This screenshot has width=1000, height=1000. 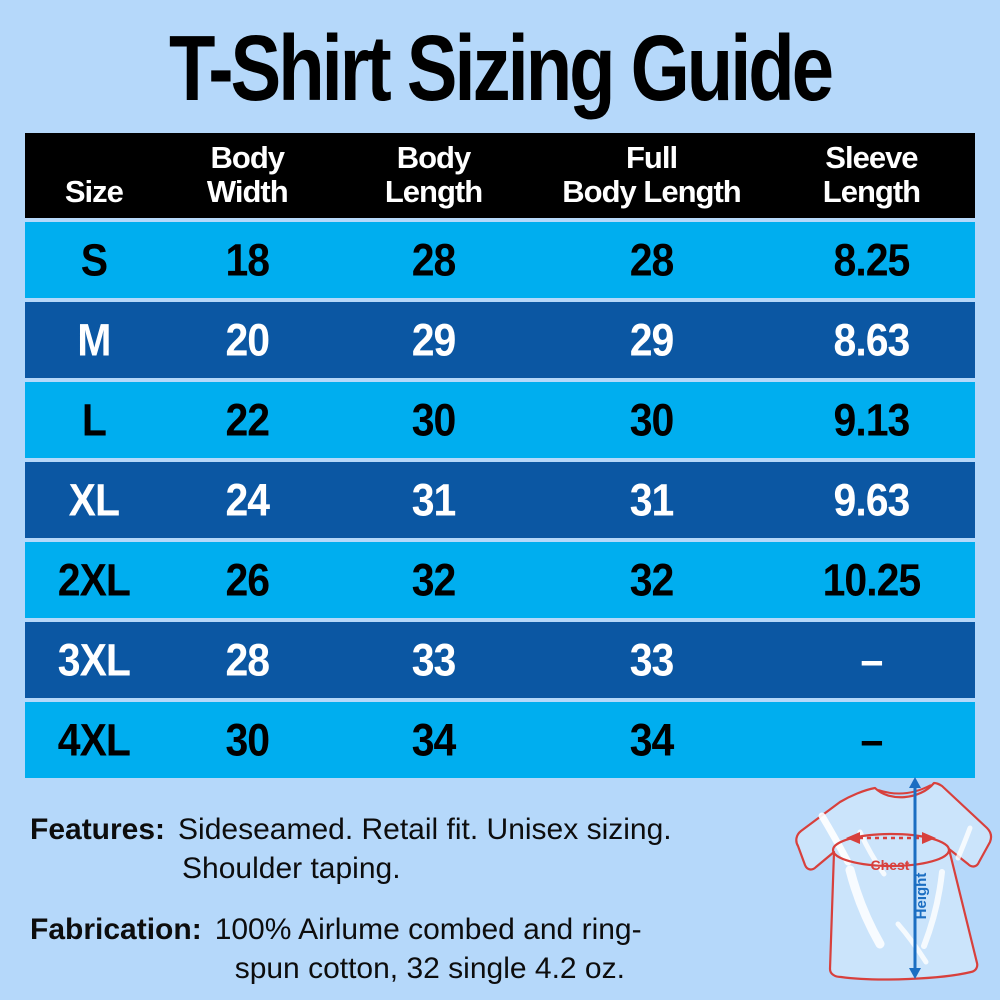 I want to click on cell-body-length: 34, so click(x=434, y=739).